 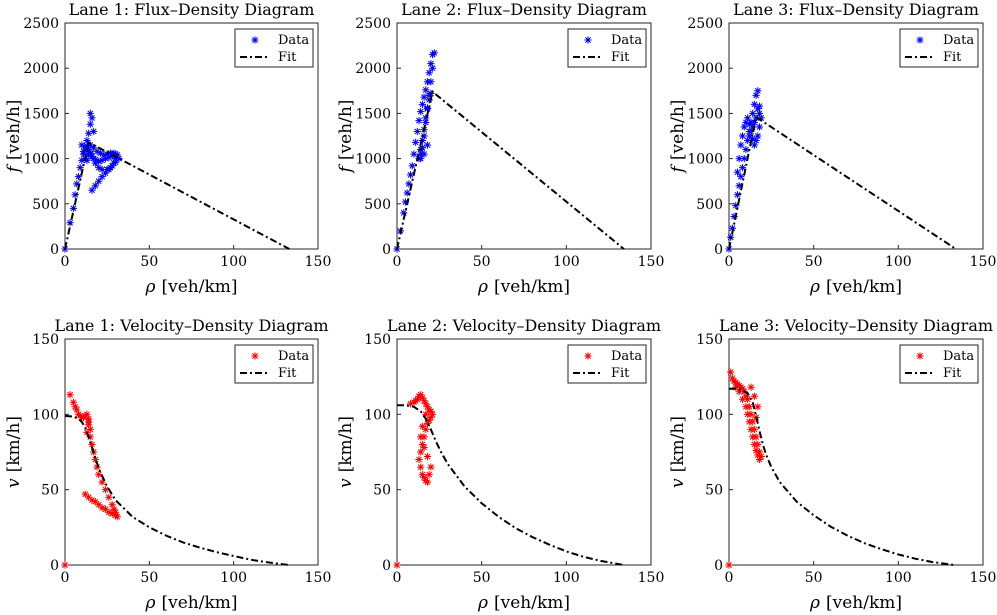 What do you see at coordinates (346, 452) in the screenshot?
I see `y-axis-label: v [km/h]` at bounding box center [346, 452].